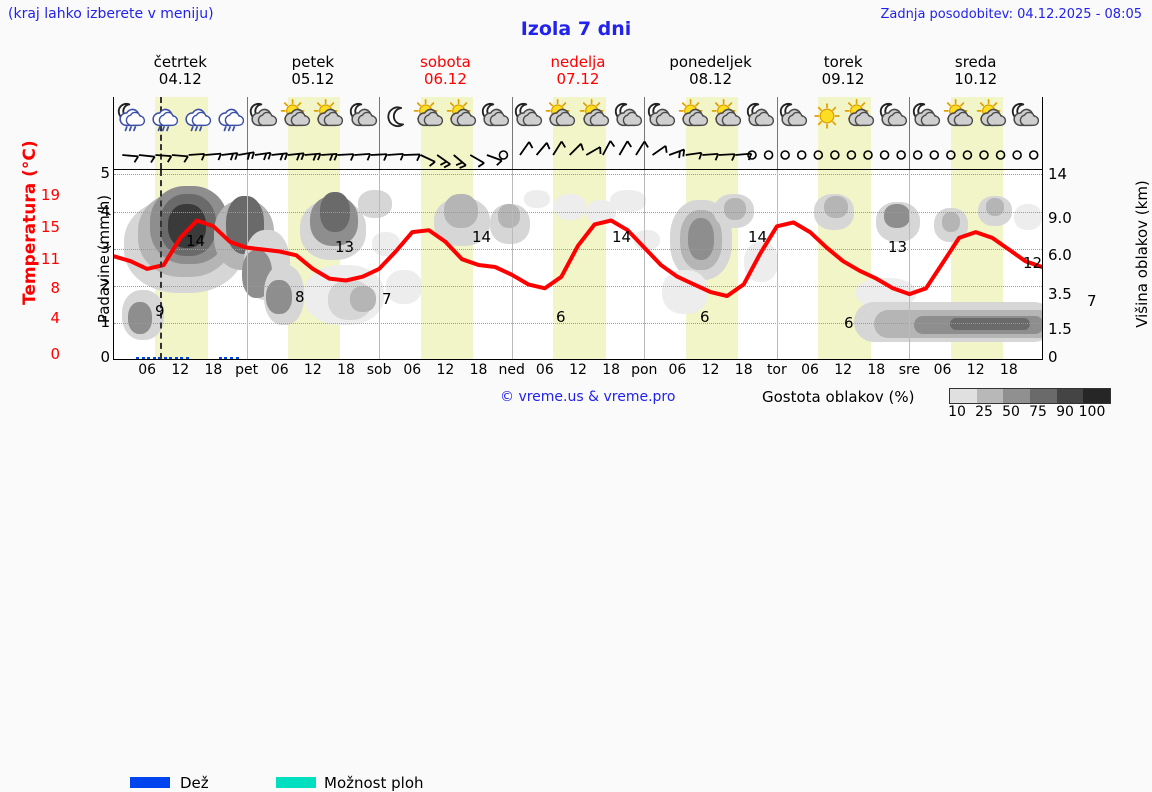  What do you see at coordinates (150, 782) in the screenshot?
I see `rain-legend-swatch` at bounding box center [150, 782].